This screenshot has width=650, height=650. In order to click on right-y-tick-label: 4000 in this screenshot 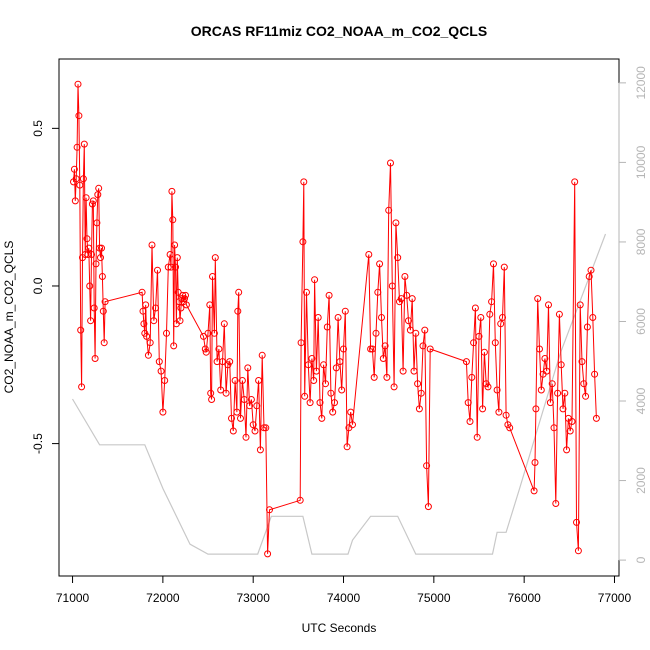, I will do `click(641, 400)`.